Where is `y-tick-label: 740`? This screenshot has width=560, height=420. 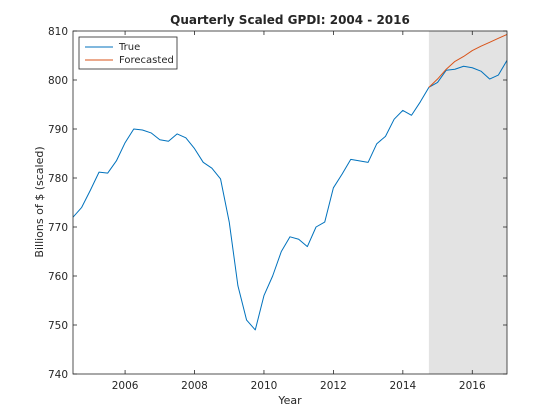 y-tick-label: 740 is located at coordinates (58, 375).